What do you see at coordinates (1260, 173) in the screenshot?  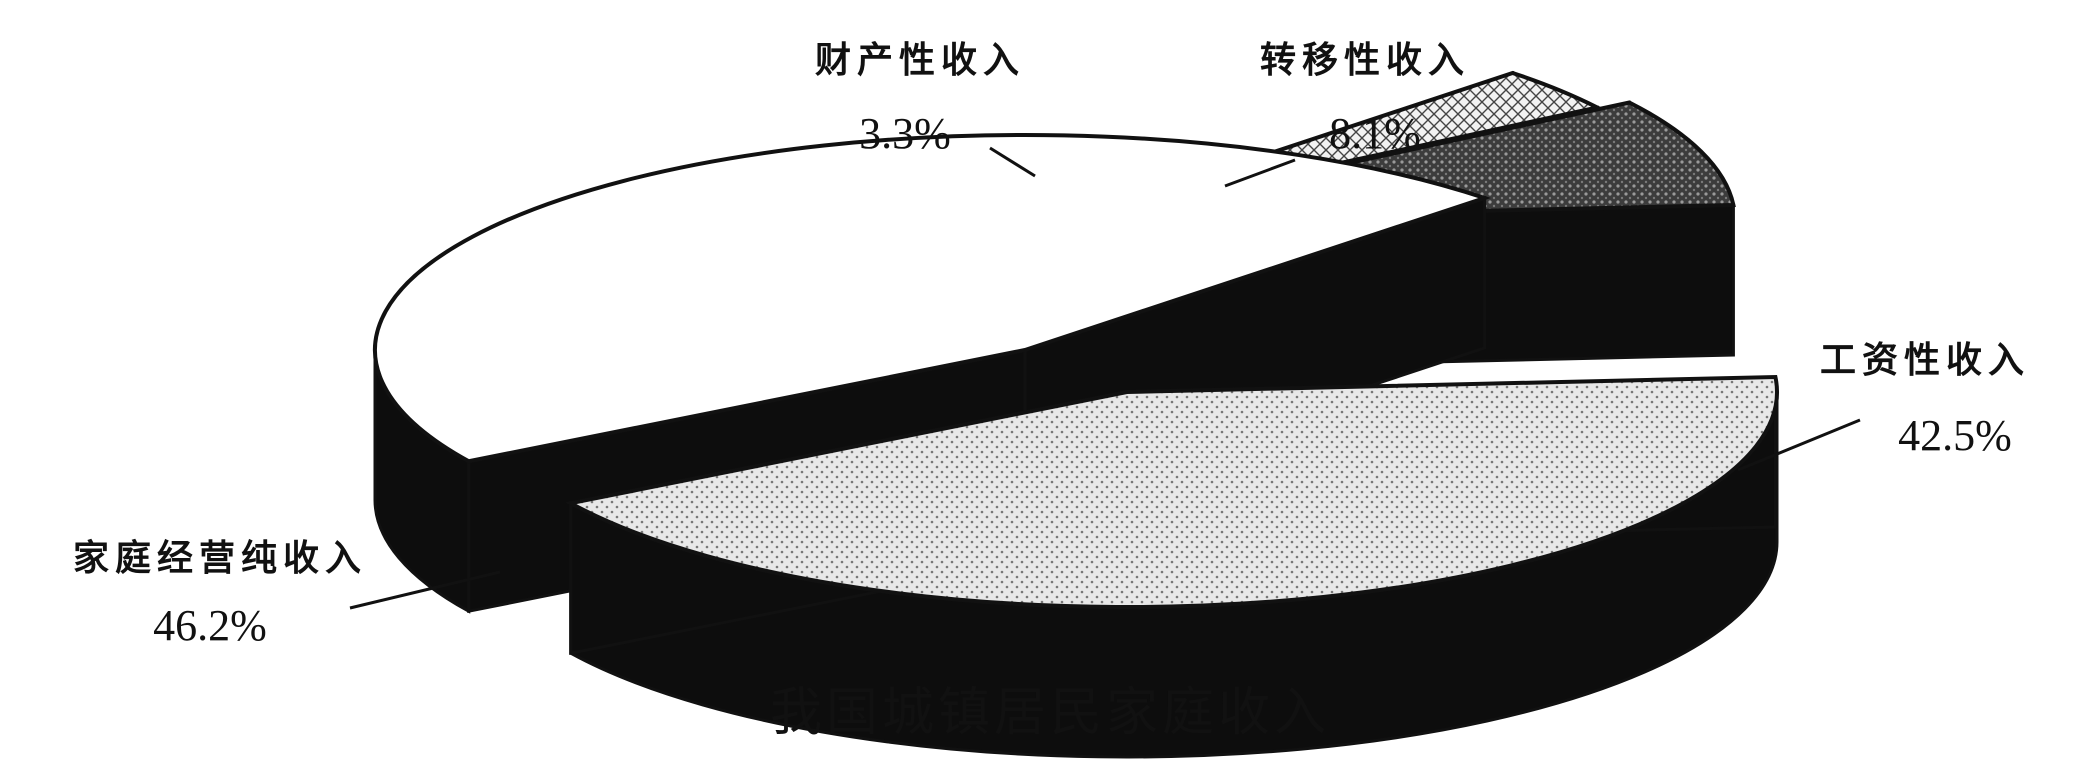 I see `leader-line-zhuanyi` at bounding box center [1260, 173].